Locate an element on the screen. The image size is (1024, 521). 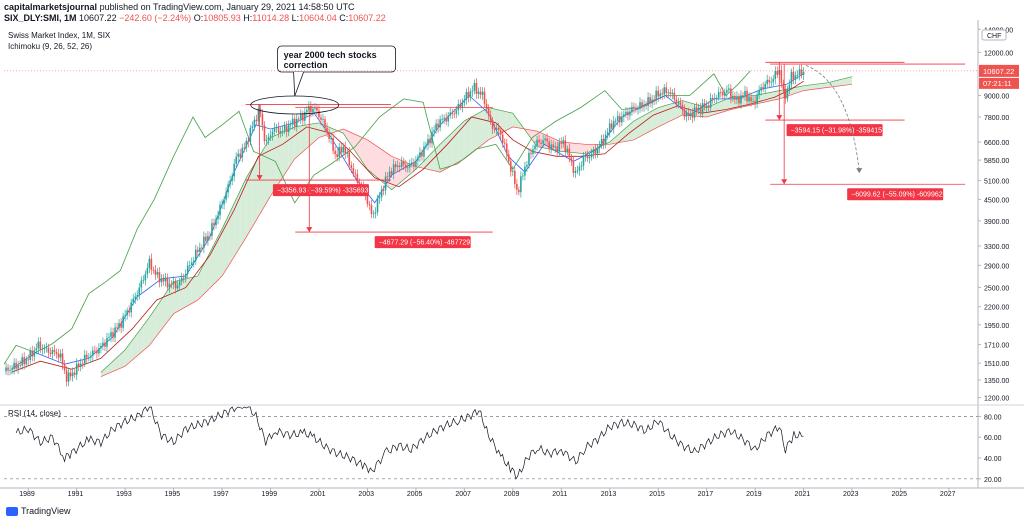
symbol: SIX_DLY:SMI, 1M is located at coordinates (40, 18).